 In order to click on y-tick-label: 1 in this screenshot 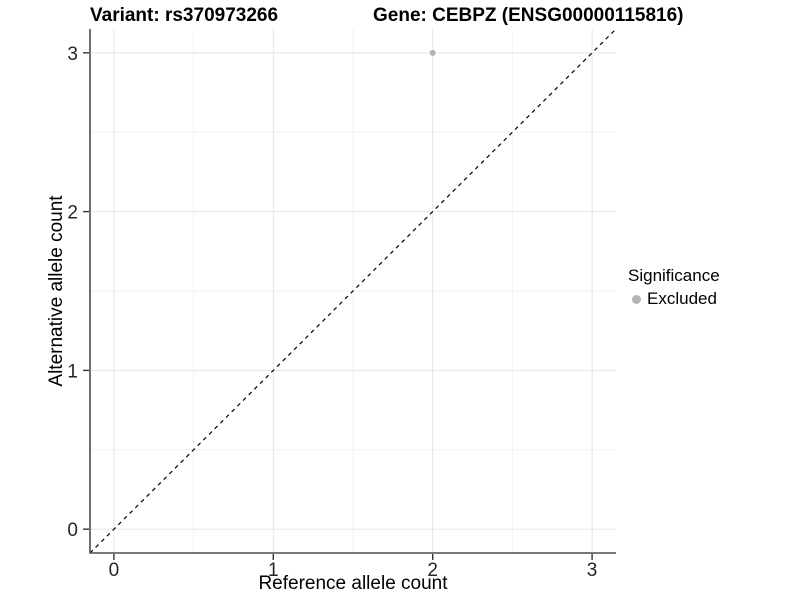, I will do `click(72, 371)`.